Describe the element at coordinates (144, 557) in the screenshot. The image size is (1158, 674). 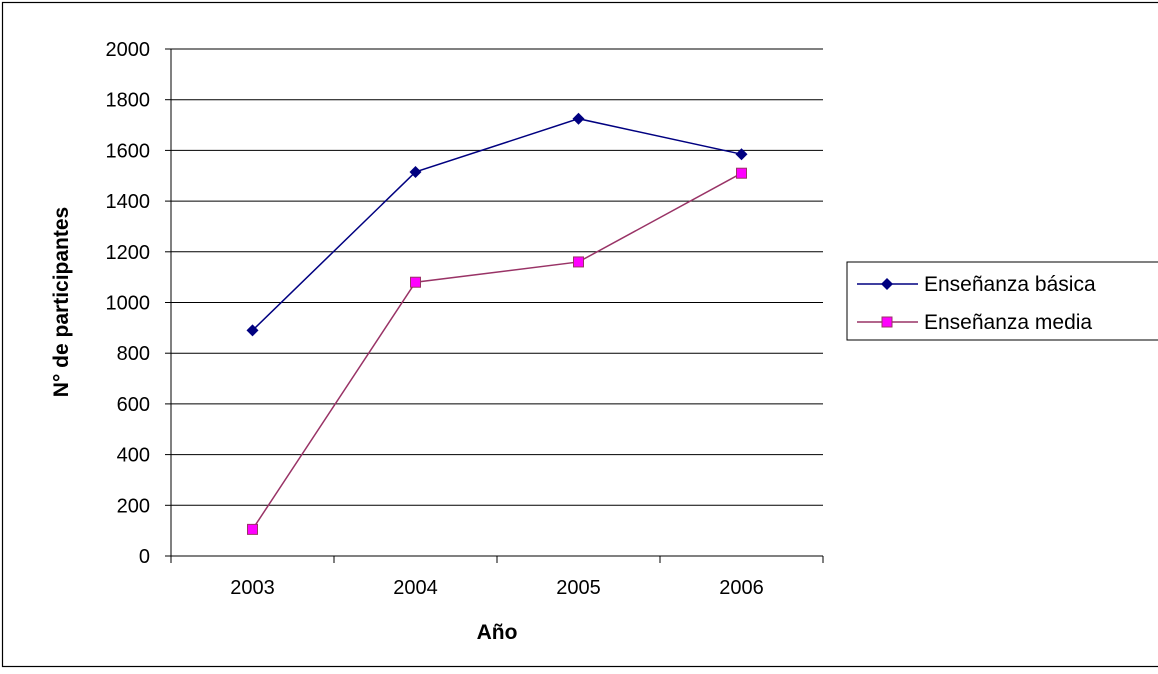
I see `y-tick-label: 0` at that location.